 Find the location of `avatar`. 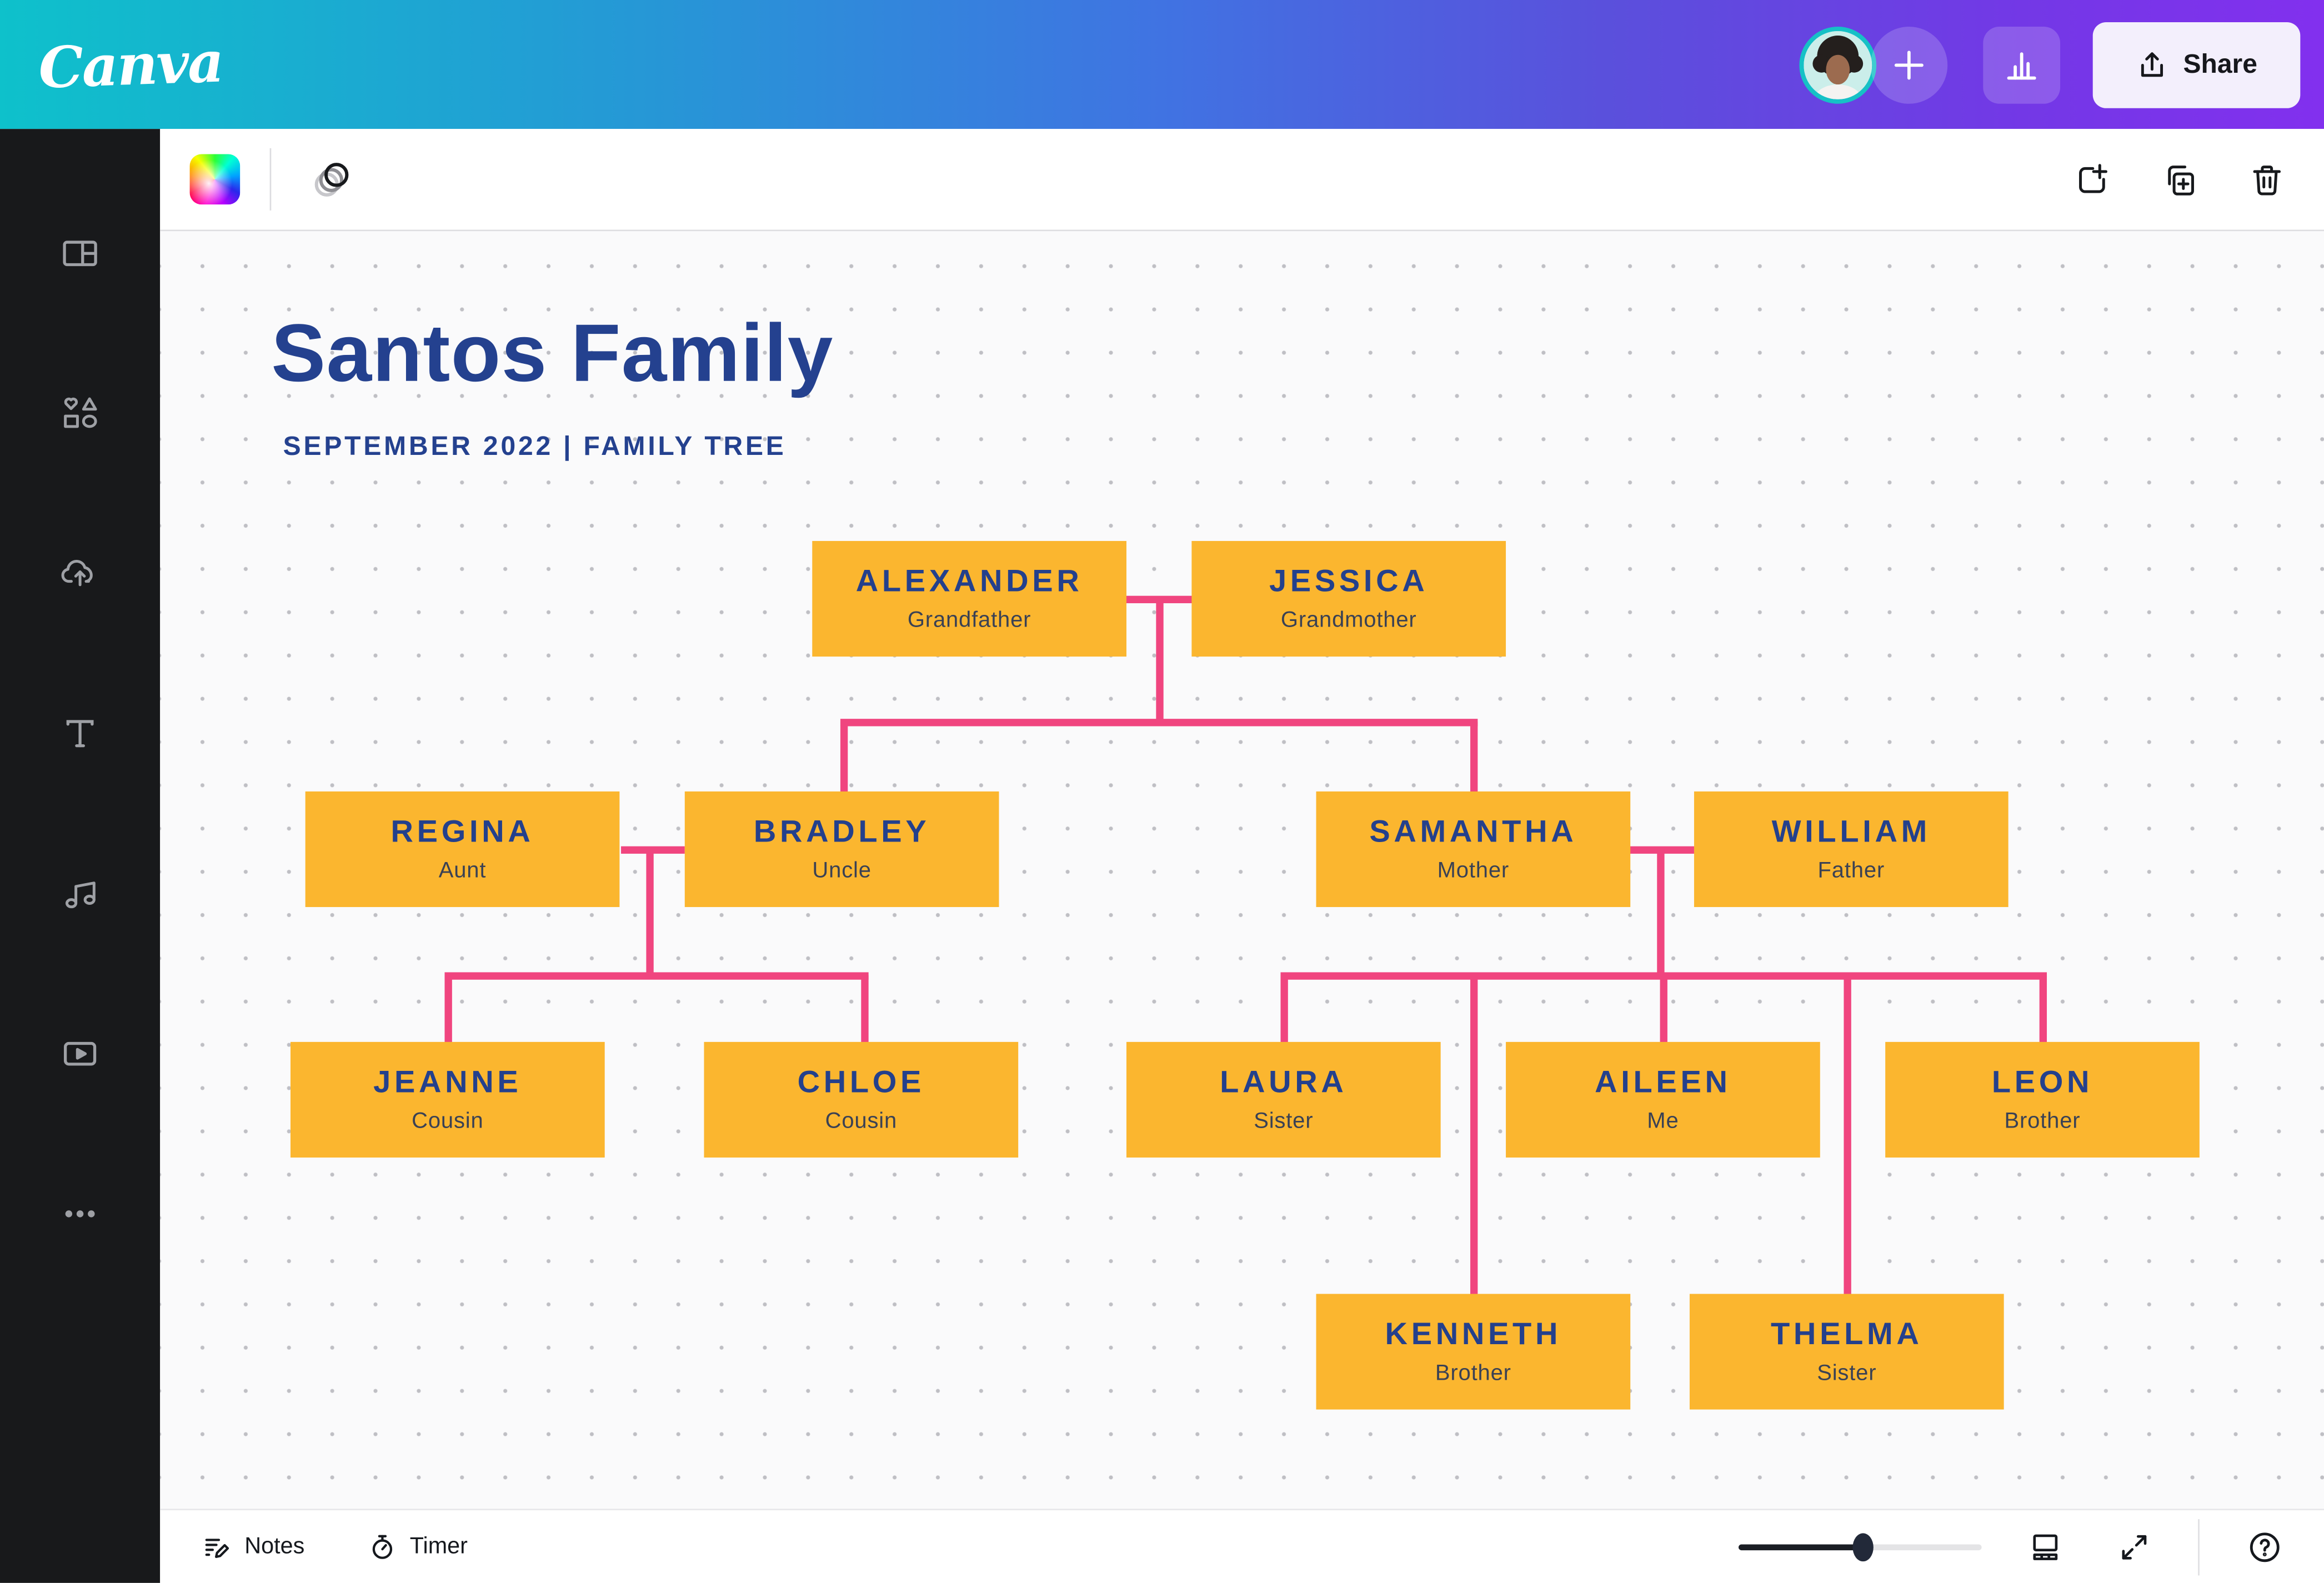

avatar is located at coordinates (1838, 64).